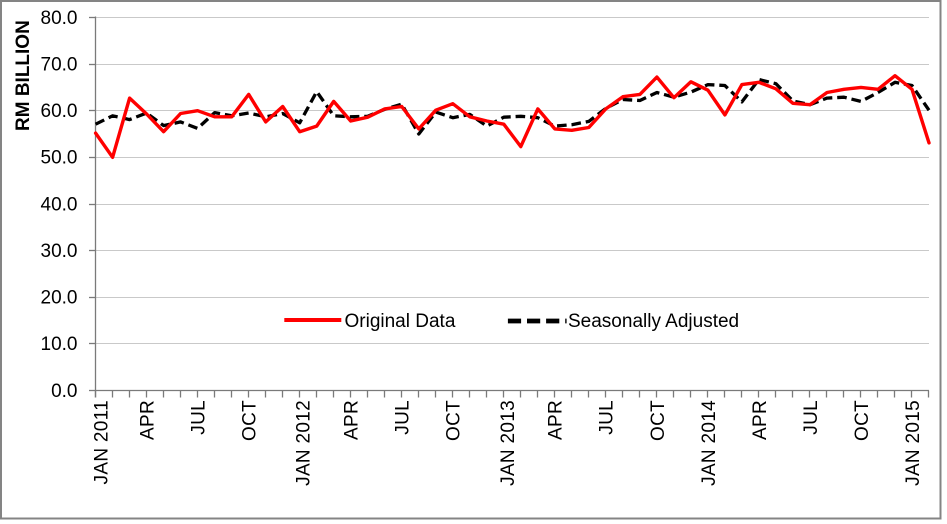  What do you see at coordinates (913, 443) in the screenshot?
I see `svg-text: JAN 2015` at bounding box center [913, 443].